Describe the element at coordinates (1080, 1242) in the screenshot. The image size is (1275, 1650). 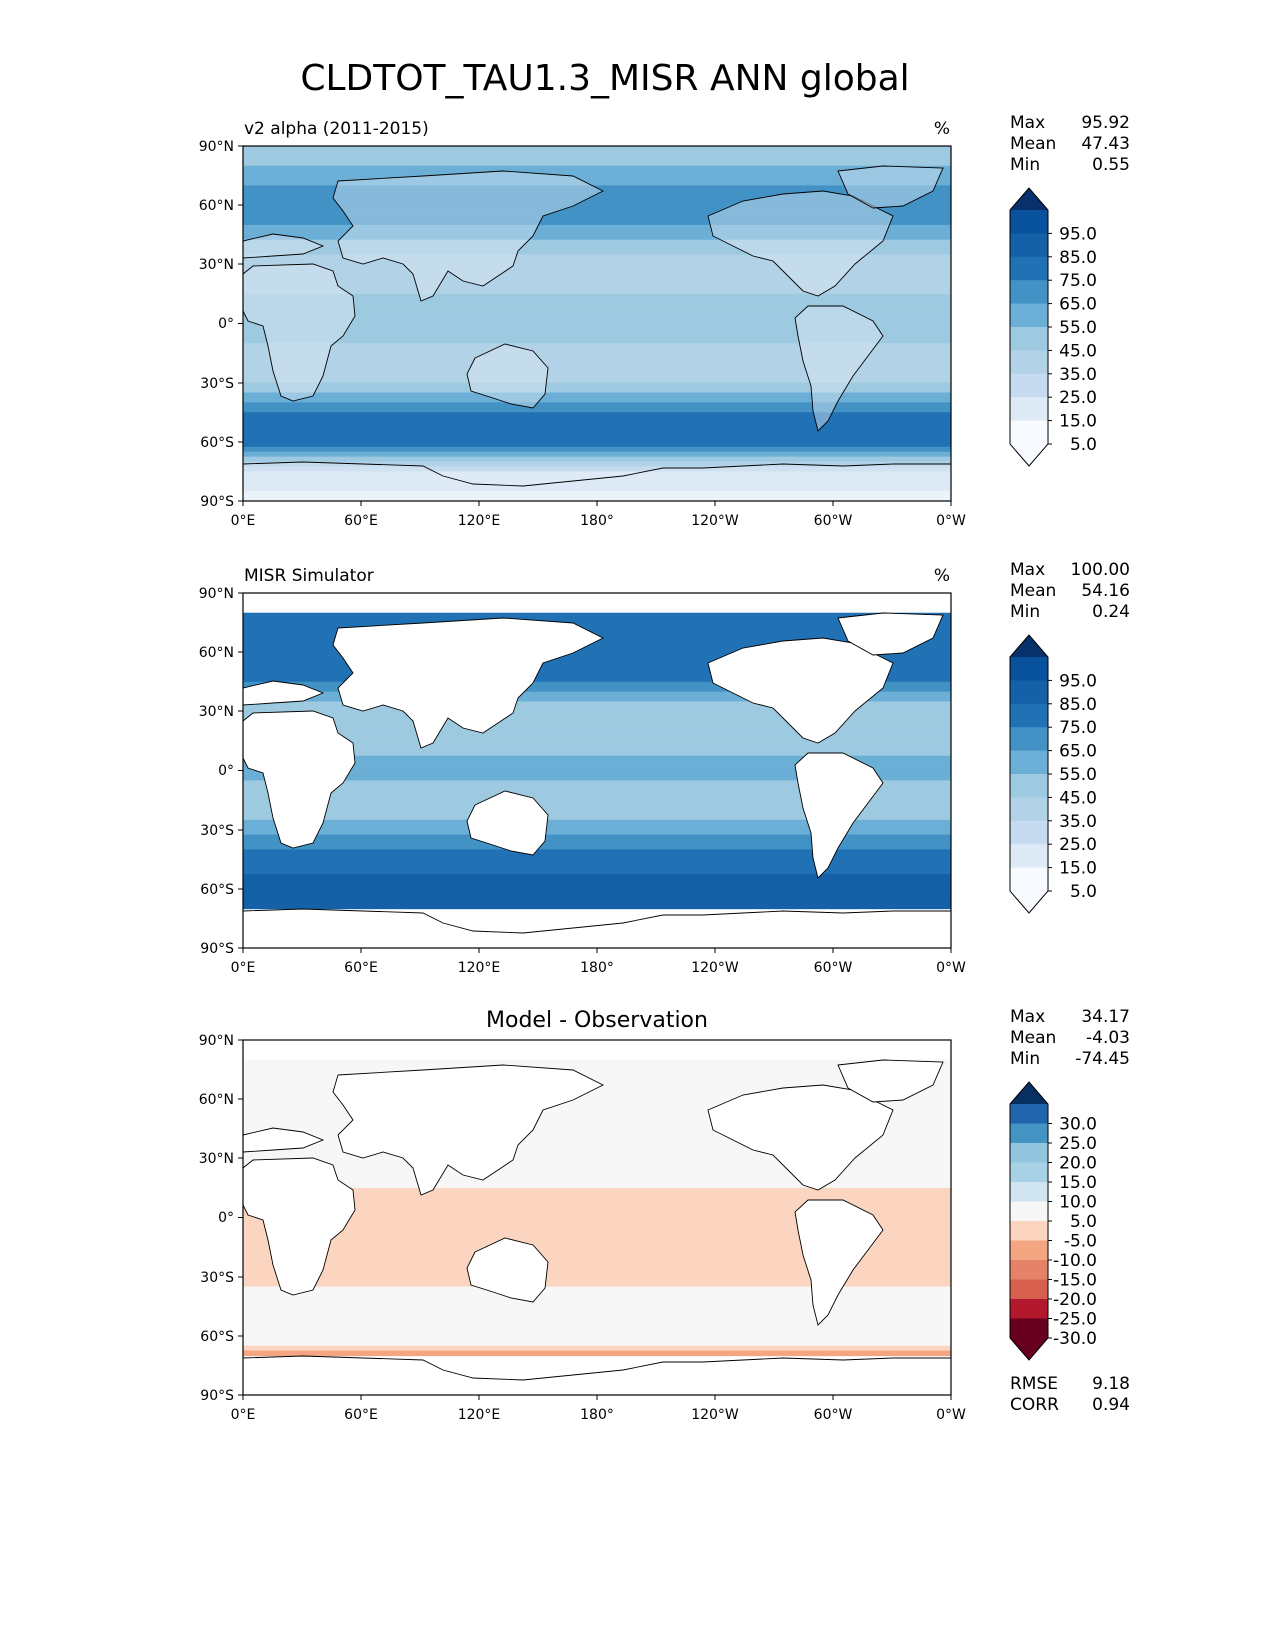
I see `colorbar-tick-label: -5.0` at that location.